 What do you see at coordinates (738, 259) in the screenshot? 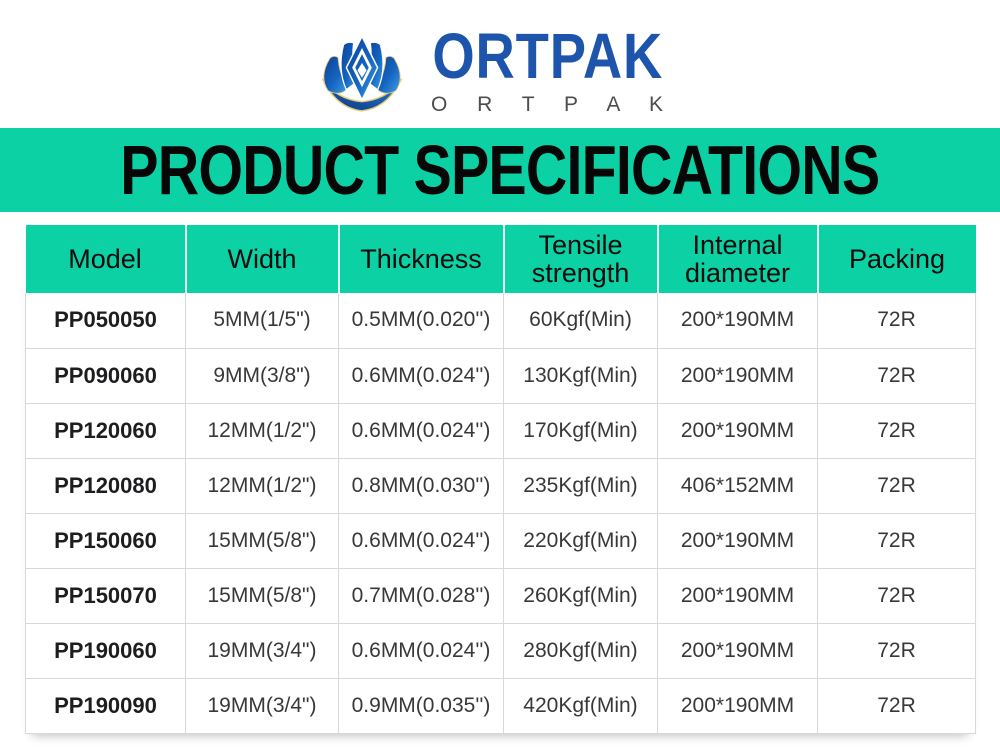
I see `col-header-internal-diameter: Internal diameter` at bounding box center [738, 259].